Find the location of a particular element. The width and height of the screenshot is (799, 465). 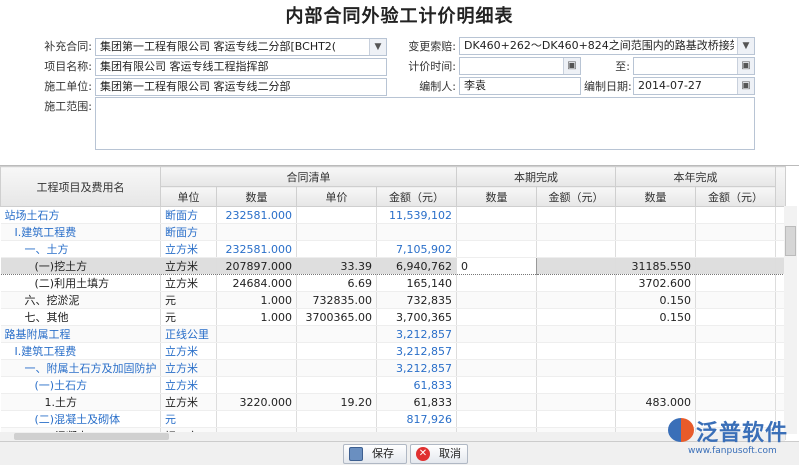

cell-amount: 3,700,365 is located at coordinates (416, 317).